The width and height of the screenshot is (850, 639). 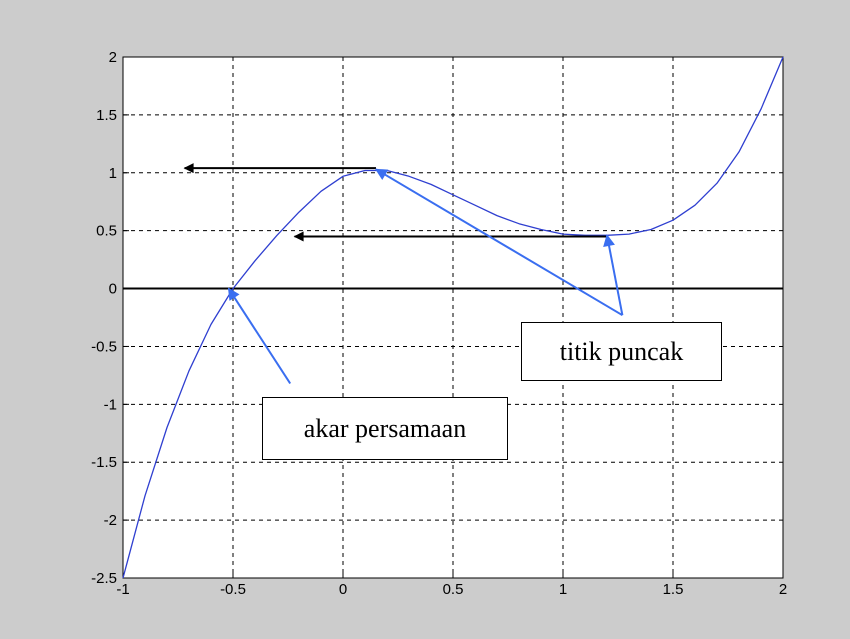 I want to click on reference-arrows, so click(x=395, y=202).